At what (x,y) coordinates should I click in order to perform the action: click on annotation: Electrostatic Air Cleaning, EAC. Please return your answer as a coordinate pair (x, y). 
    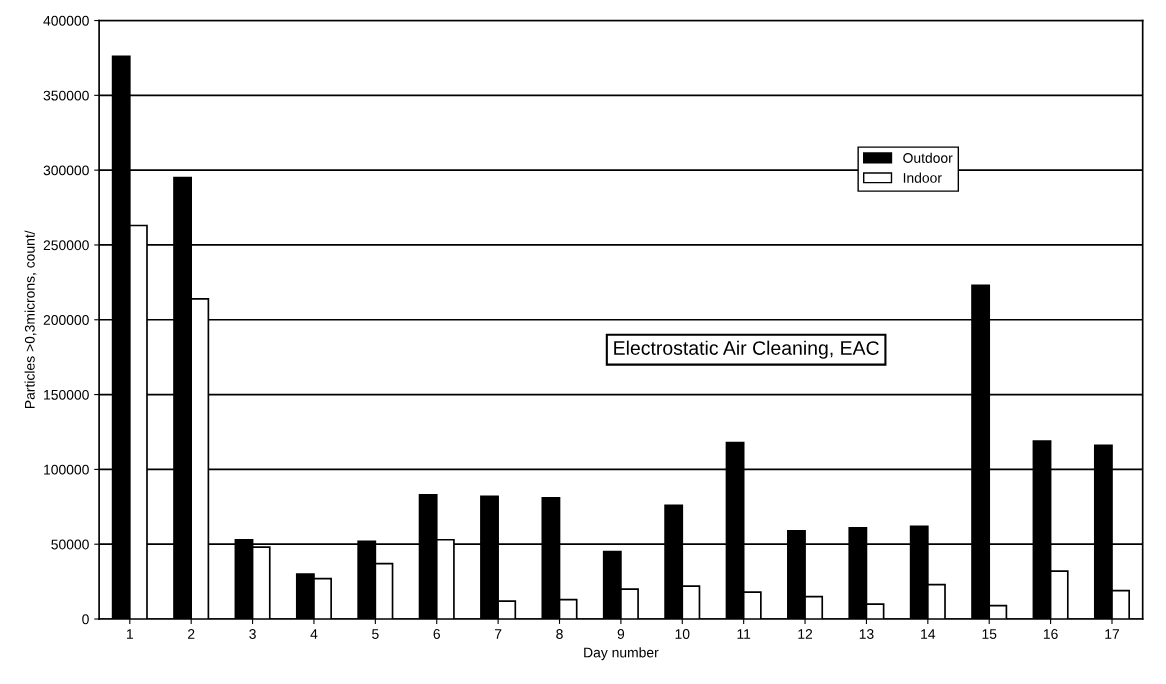
    Looking at the image, I should click on (746, 349).